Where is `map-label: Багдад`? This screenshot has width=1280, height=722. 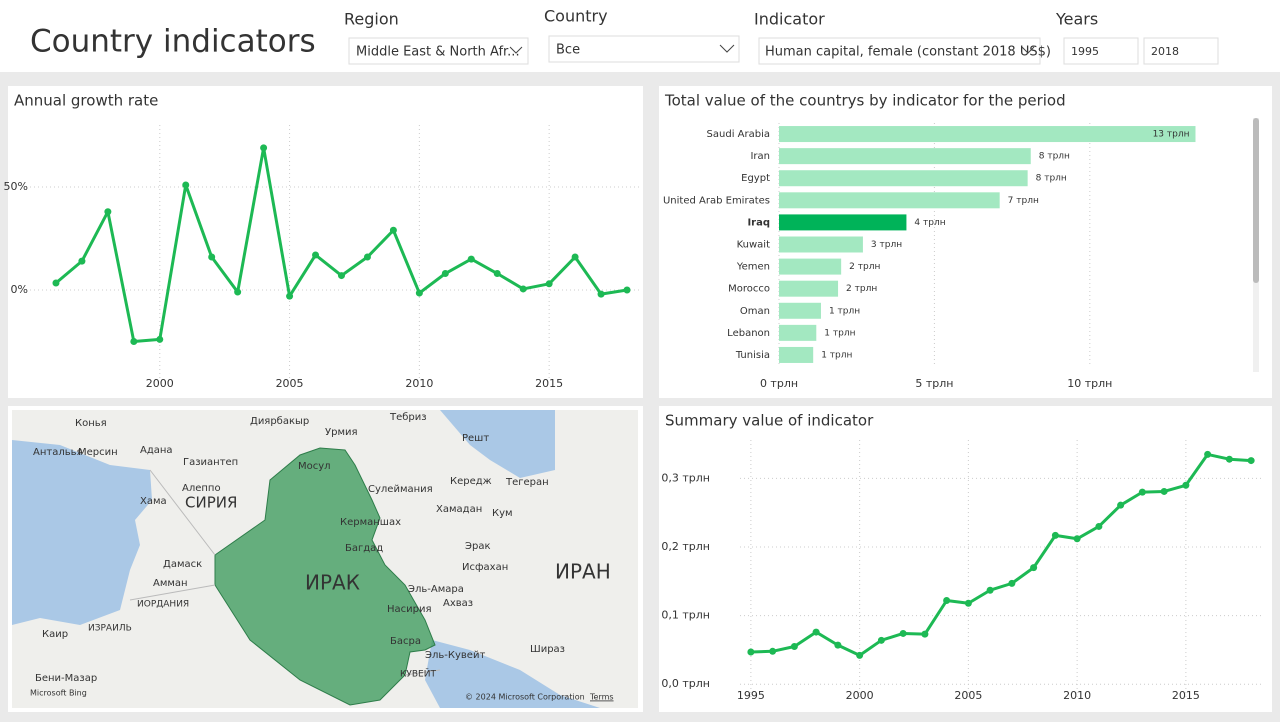
map-label: Багдад is located at coordinates (364, 548).